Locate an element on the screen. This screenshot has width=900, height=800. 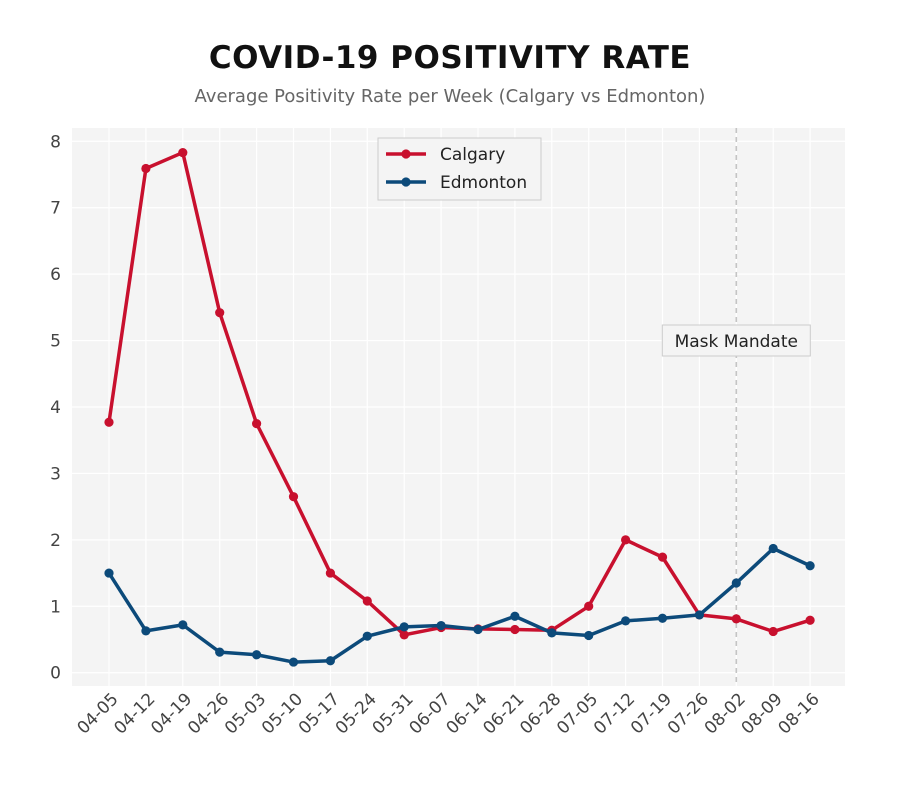
x-tick-label: 08-09 is located at coordinates (762, 713).